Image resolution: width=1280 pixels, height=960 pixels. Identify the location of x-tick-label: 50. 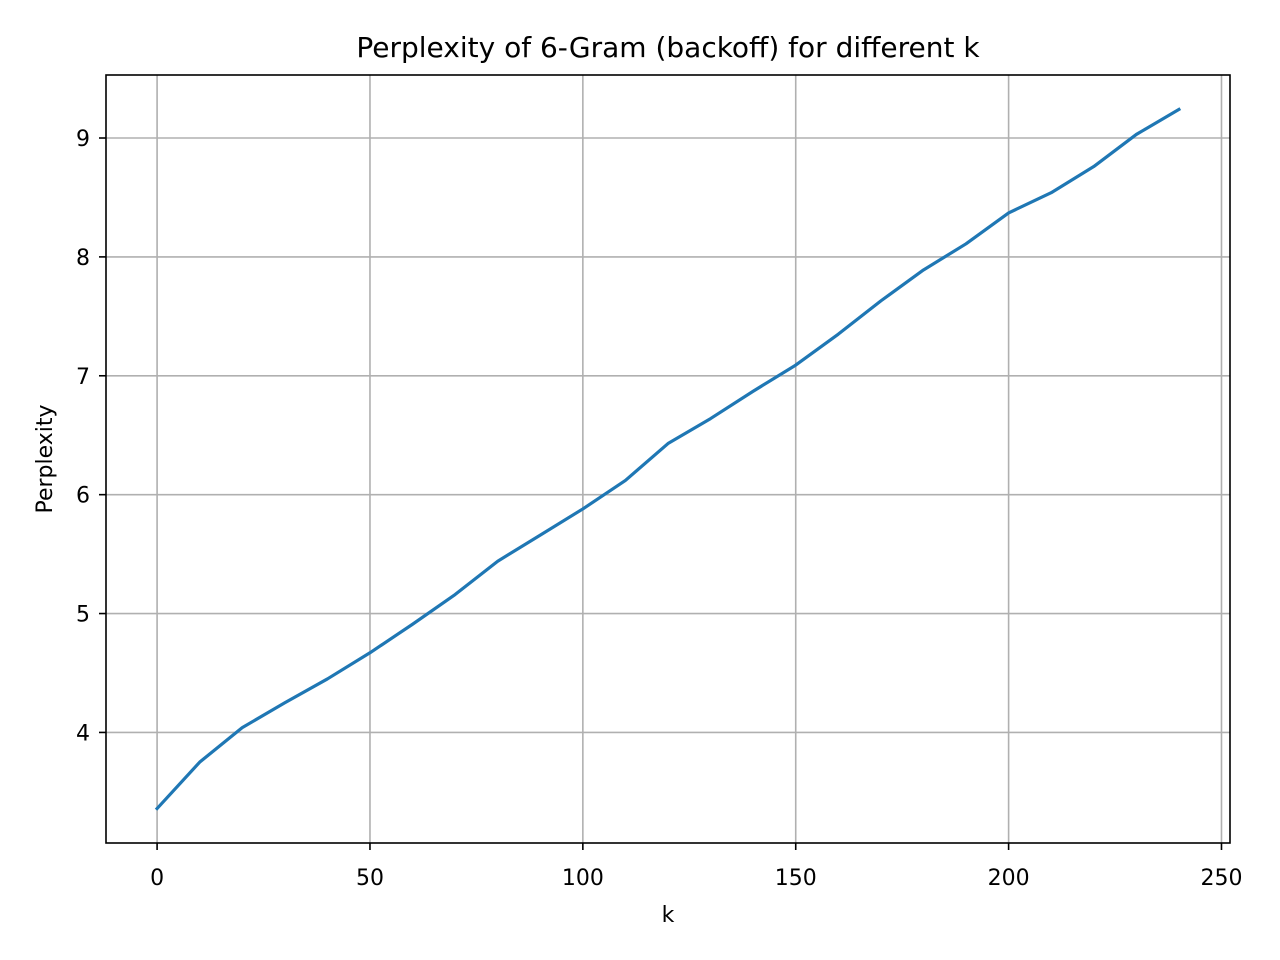
(370, 878).